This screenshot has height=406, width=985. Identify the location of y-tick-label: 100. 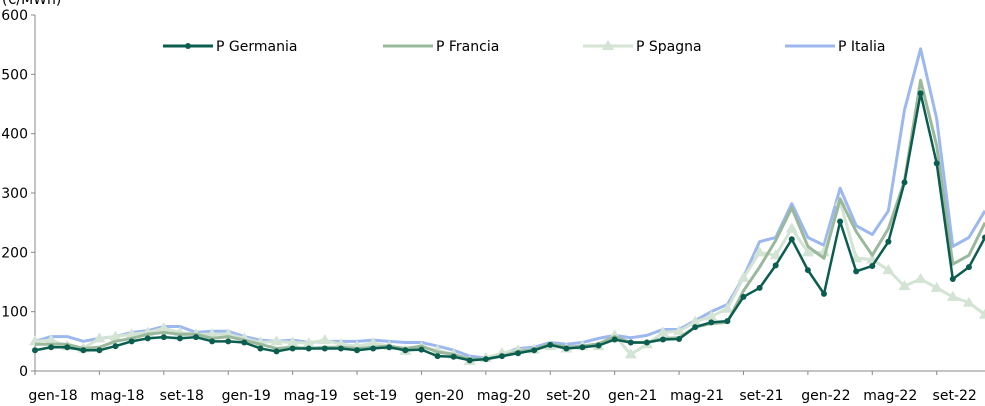
(14, 313).